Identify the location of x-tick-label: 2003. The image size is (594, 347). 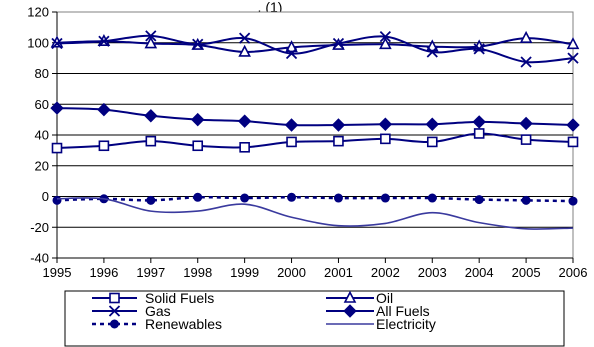
(432, 272).